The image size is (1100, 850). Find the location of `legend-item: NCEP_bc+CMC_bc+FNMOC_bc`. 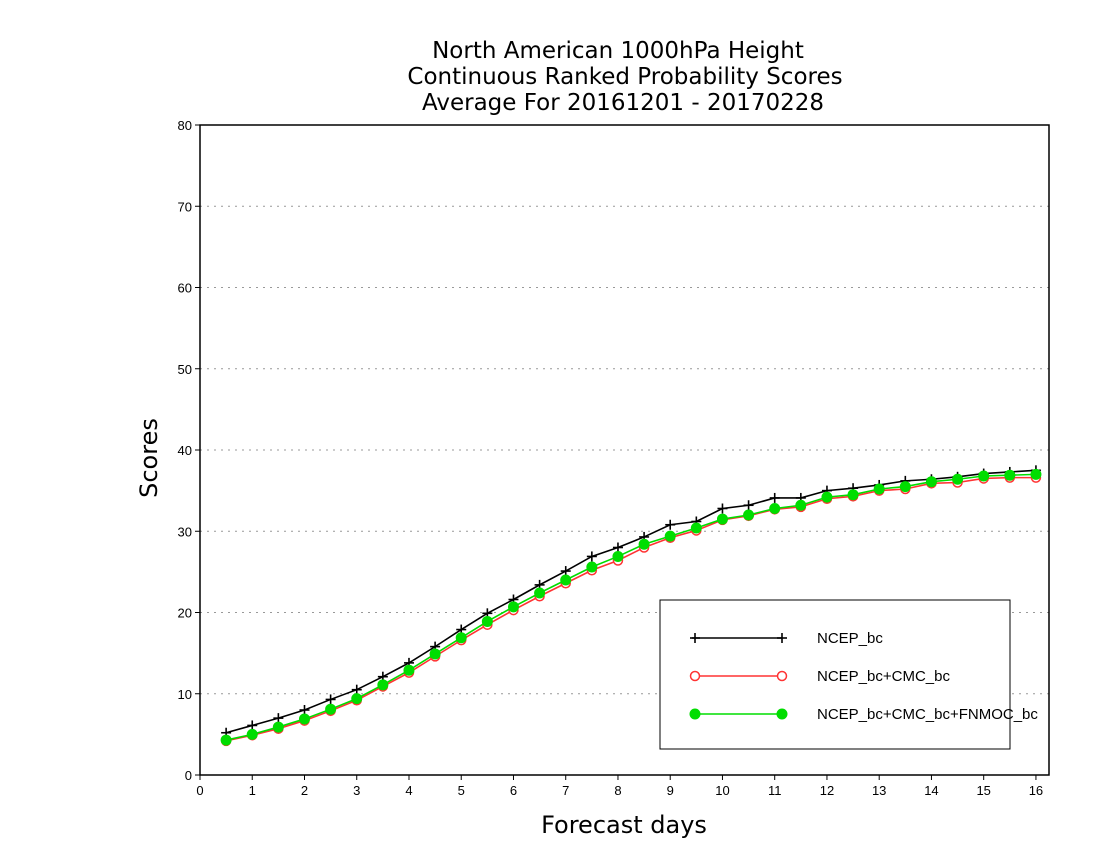

legend-item: NCEP_bc+CMC_bc+FNMOC_bc is located at coordinates (863, 714).